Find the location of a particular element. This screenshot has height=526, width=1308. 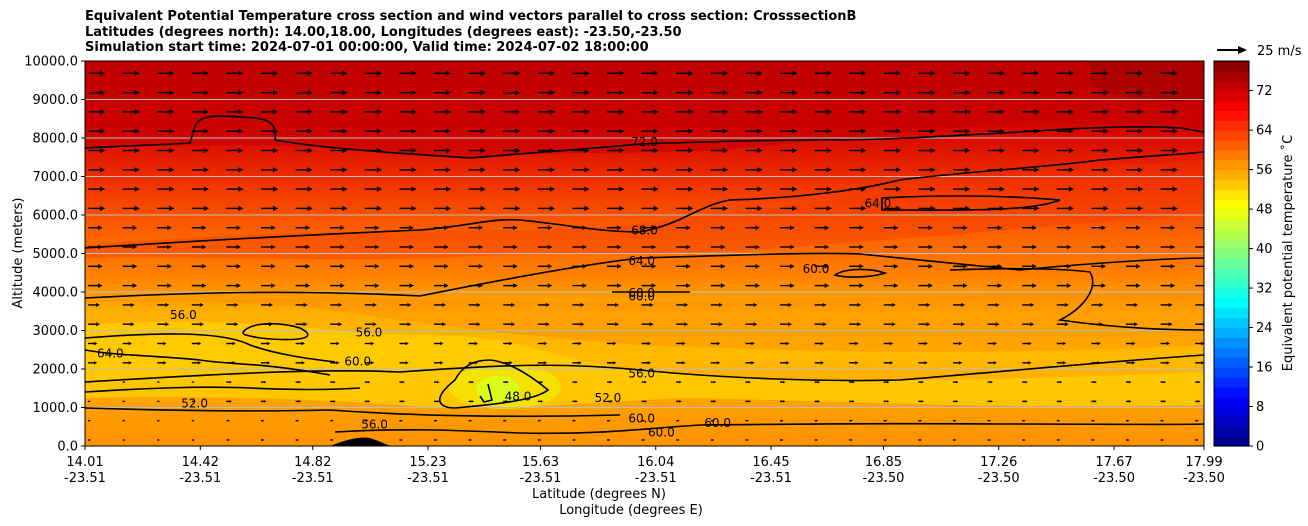

y-tick-label-10: 10000.0 is located at coordinates (51, 62).